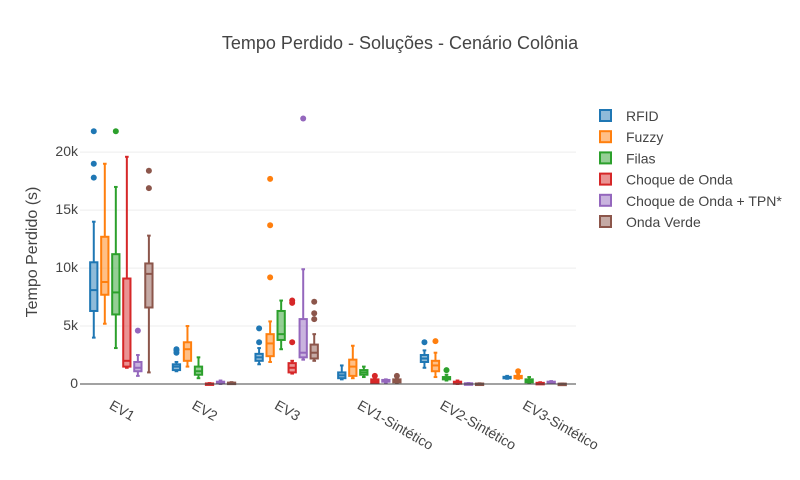 The height and width of the screenshot is (480, 800). Describe the element at coordinates (71, 325) in the screenshot. I see `y-tick-label: 5k` at that location.